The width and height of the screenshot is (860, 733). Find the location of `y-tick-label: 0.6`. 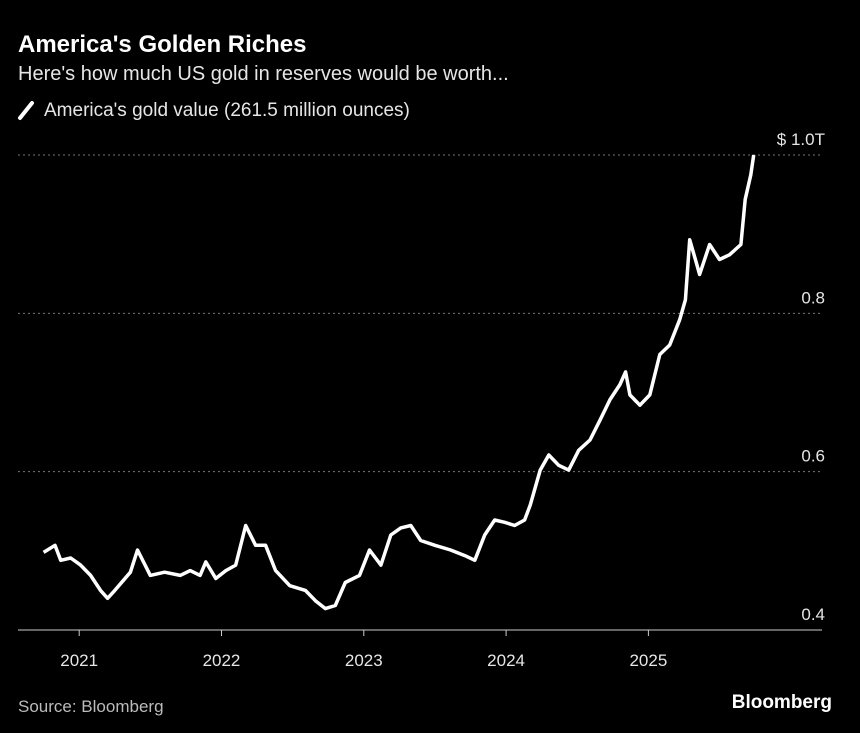

y-tick-label: 0.6 is located at coordinates (813, 456).